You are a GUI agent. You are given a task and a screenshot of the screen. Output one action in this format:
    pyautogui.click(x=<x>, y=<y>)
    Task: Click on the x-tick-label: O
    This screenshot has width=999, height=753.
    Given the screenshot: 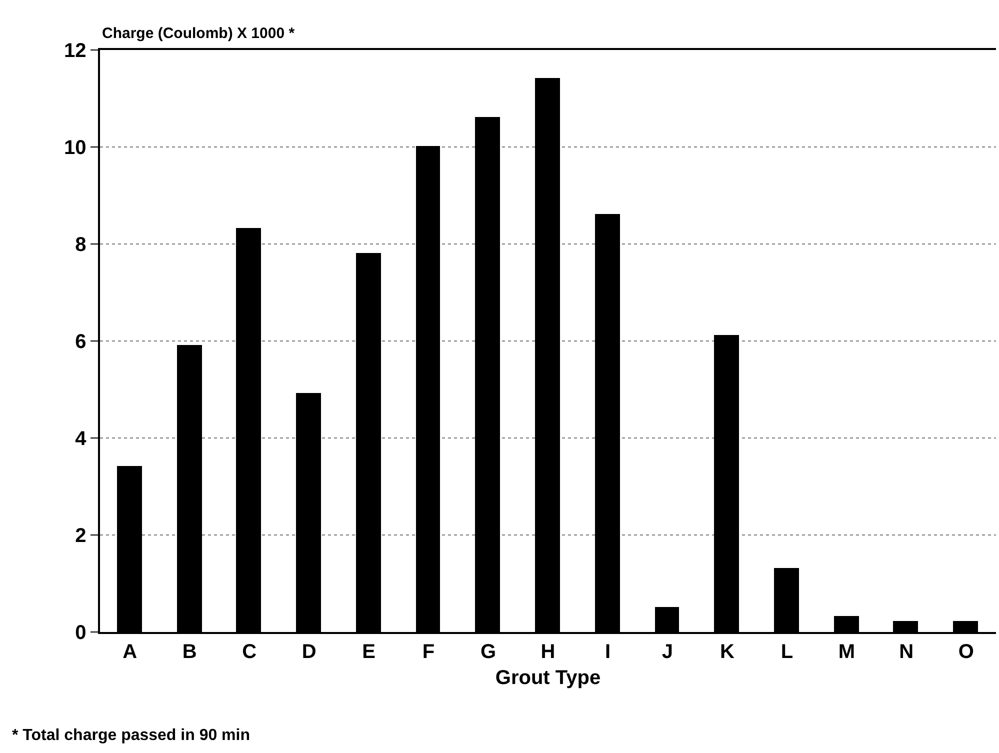 What is the action you would take?
    pyautogui.click(x=966, y=651)
    